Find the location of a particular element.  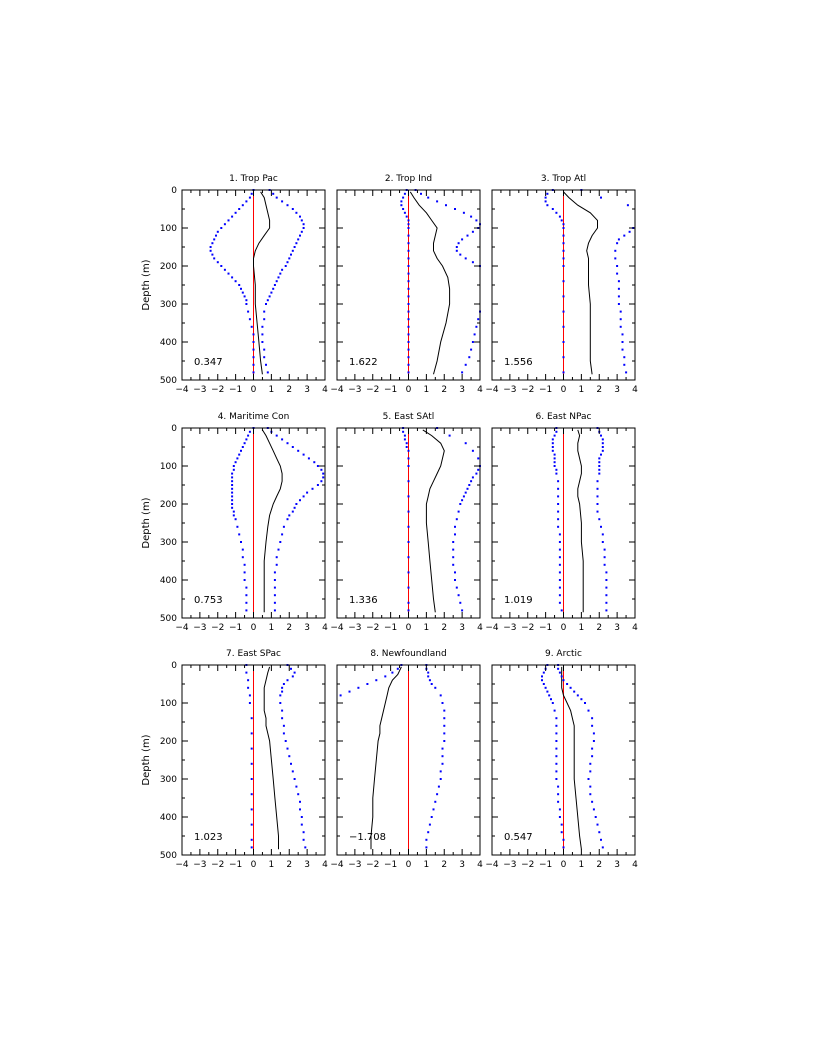

panel-annotation: 0.753 is located at coordinates (208, 600).